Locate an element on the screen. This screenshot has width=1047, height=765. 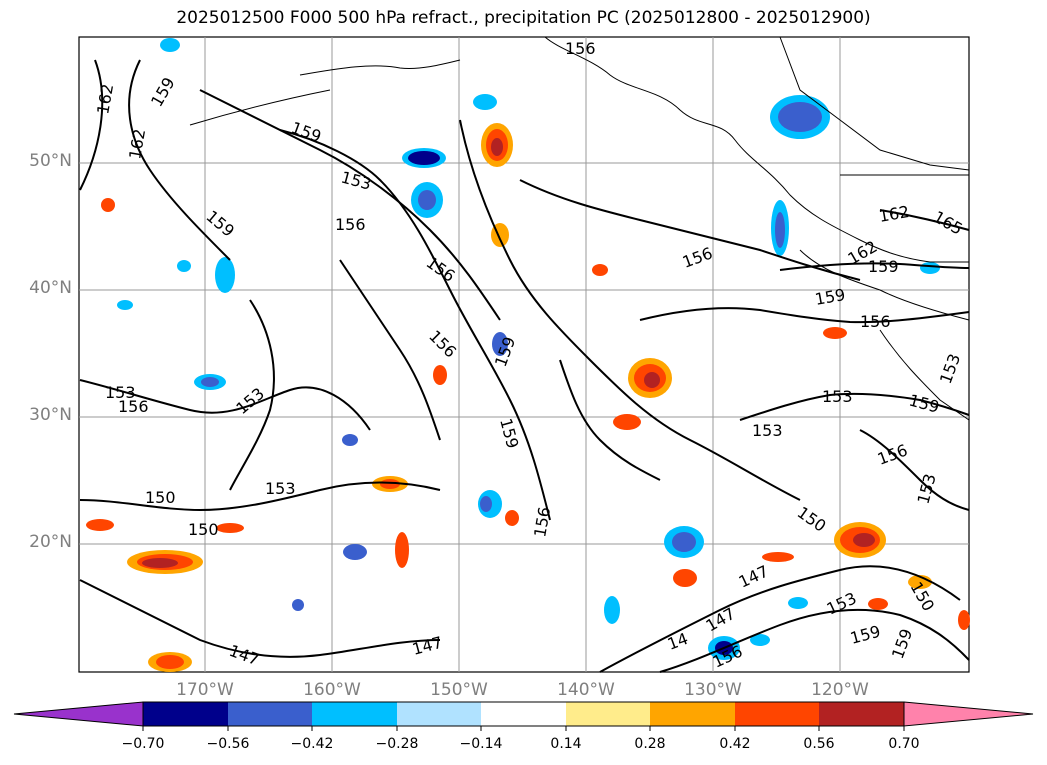
colorbar-tick-label: −0.14 is located at coordinates (481, 744).